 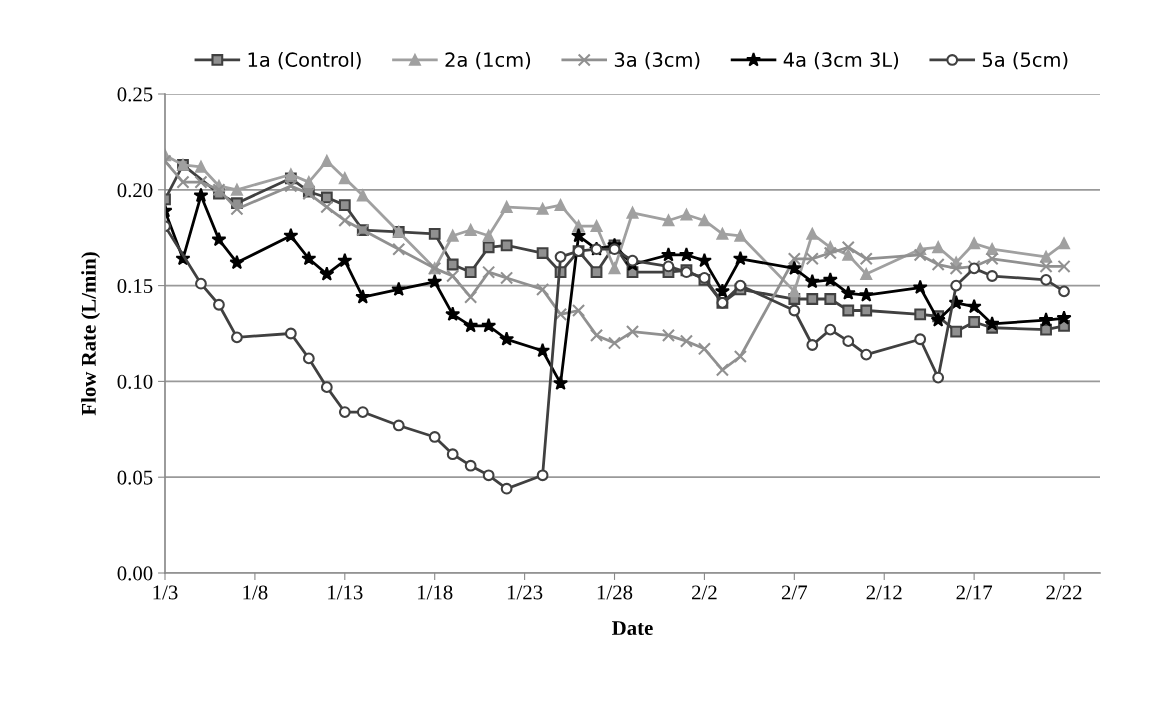 I want to click on x-tick-label: 2/2, so click(x=704, y=592).